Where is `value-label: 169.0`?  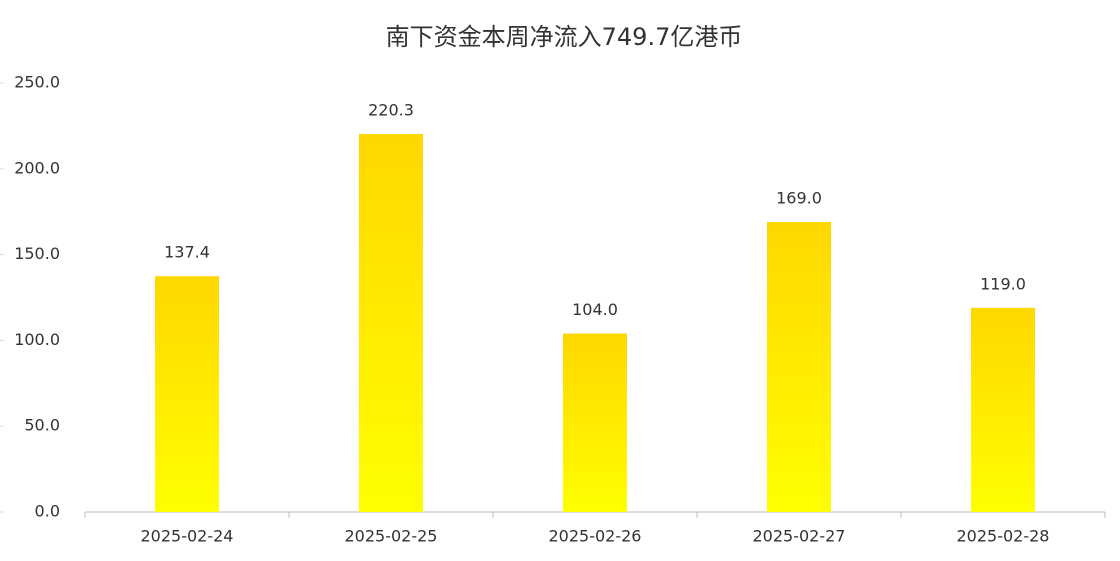 value-label: 169.0 is located at coordinates (799, 197).